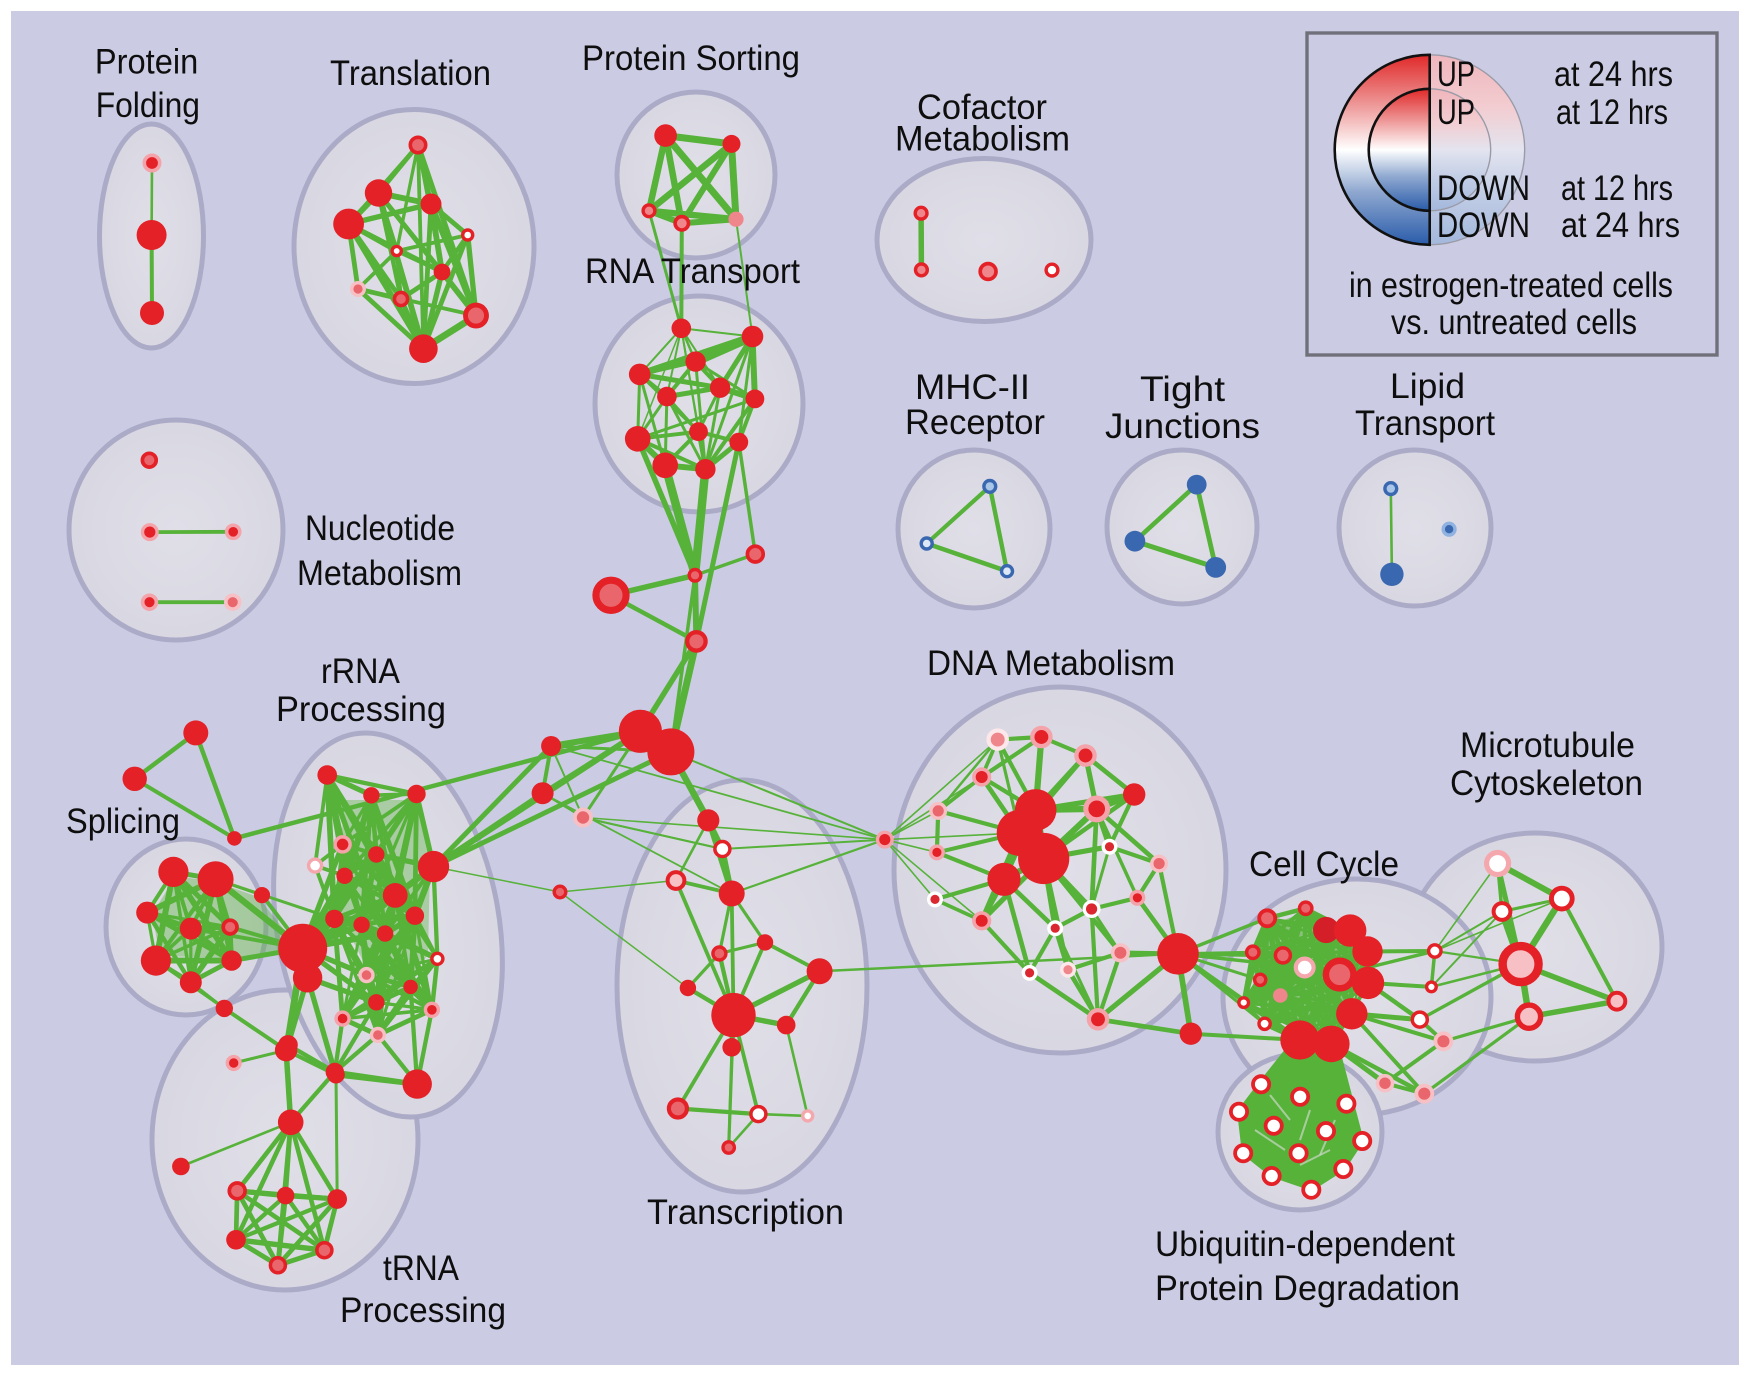 This screenshot has height=1376, width=1750. What do you see at coordinates (1547, 745) in the screenshot?
I see `svg-text: Microtubule` at bounding box center [1547, 745].